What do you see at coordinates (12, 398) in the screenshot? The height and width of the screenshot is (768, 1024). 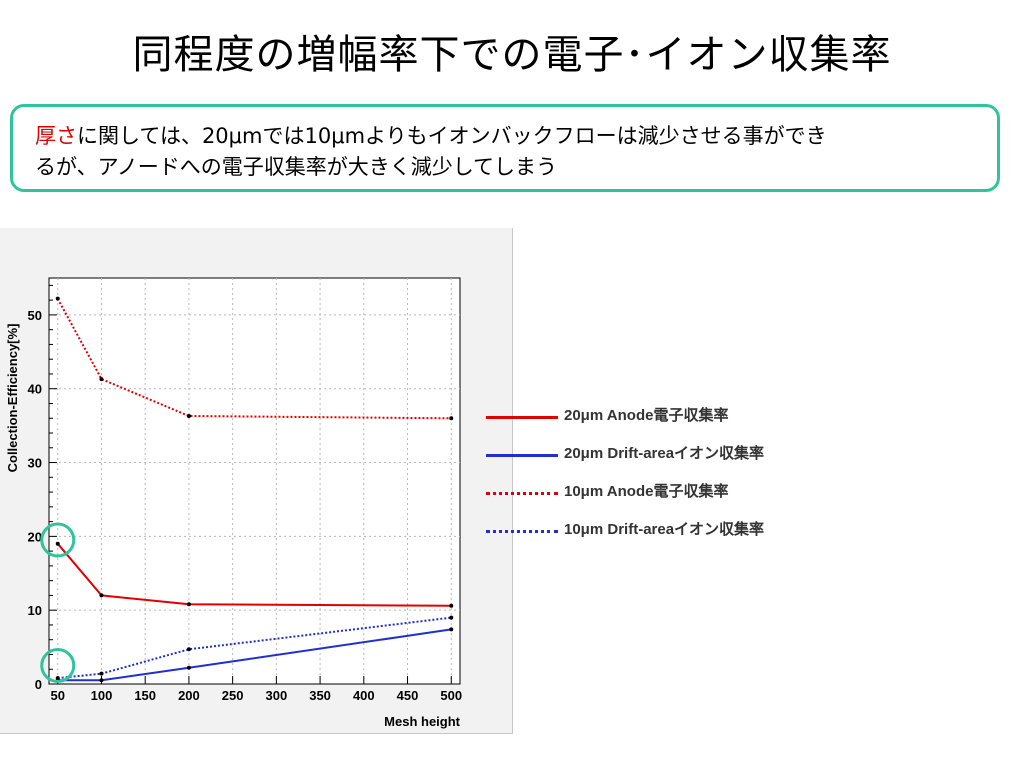 I see `y-axis-title: Collection-Efficiency[%]` at bounding box center [12, 398].